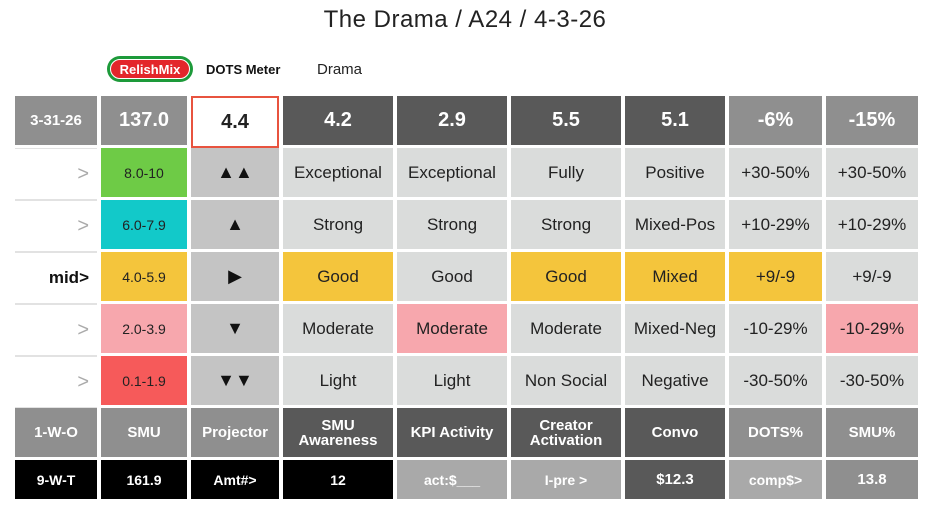 This screenshot has width=930, height=519. What do you see at coordinates (144, 481) in the screenshot?
I see `bottom-smu-value: 161.9` at bounding box center [144, 481].